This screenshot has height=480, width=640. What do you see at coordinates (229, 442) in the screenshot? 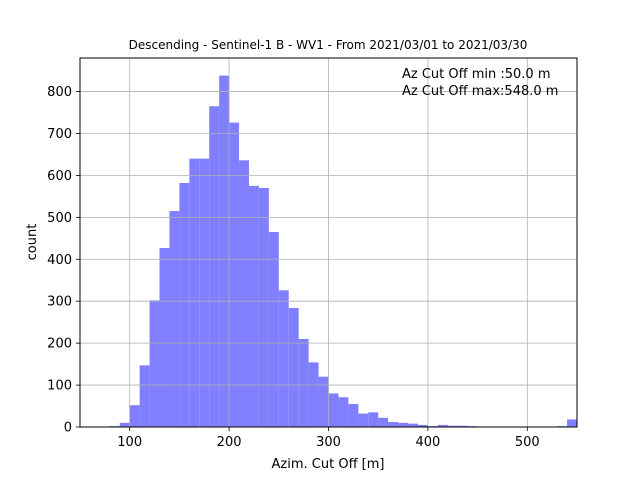
I see `x-tick-label: 200` at bounding box center [229, 442].